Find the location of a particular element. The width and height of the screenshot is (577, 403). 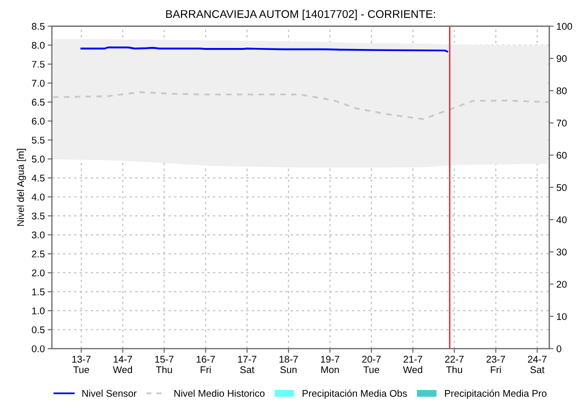

x-tick-label: 17-7 Sat is located at coordinates (247, 365).